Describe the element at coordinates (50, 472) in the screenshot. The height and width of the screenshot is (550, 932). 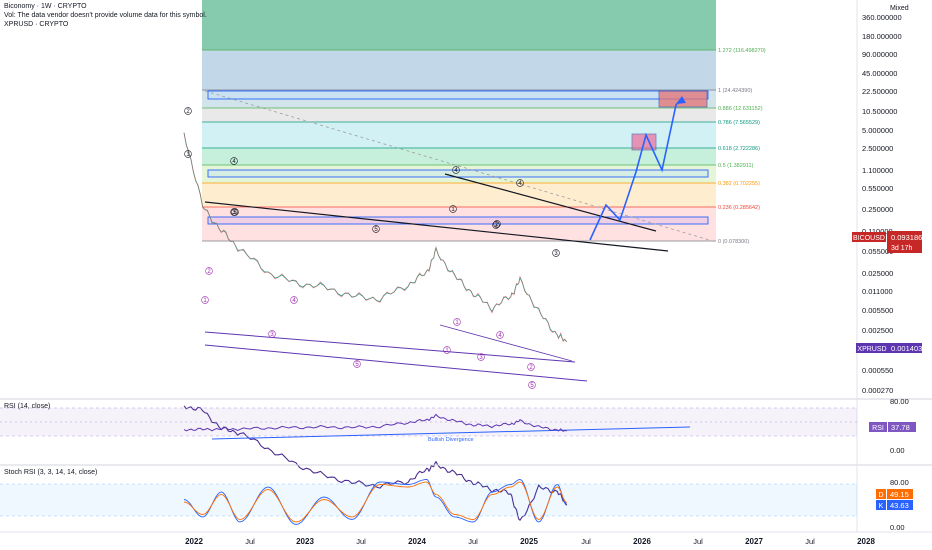
I see `stoch-title: Stoch RSI (3, 3, 14, 14, close)` at that location.